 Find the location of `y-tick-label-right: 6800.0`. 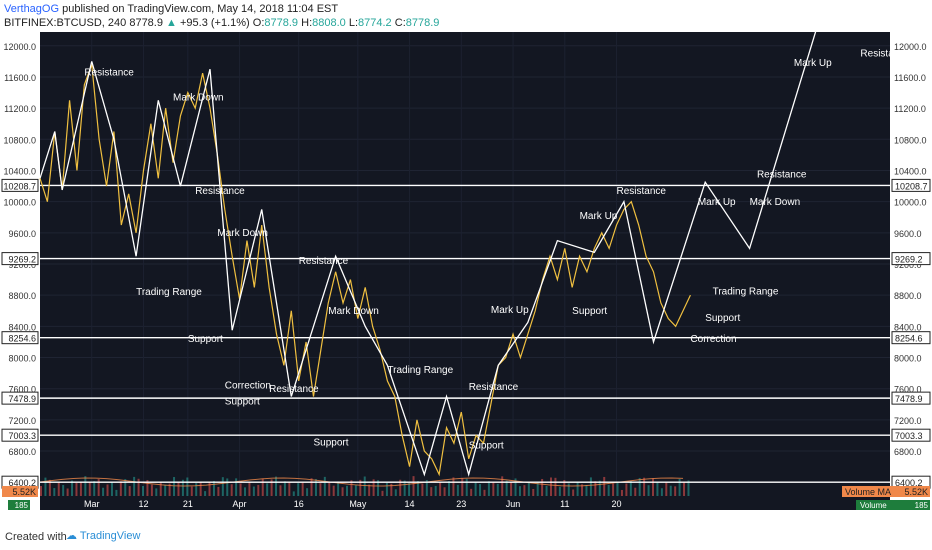

y-tick-label-right: 6800.0 is located at coordinates (908, 452).